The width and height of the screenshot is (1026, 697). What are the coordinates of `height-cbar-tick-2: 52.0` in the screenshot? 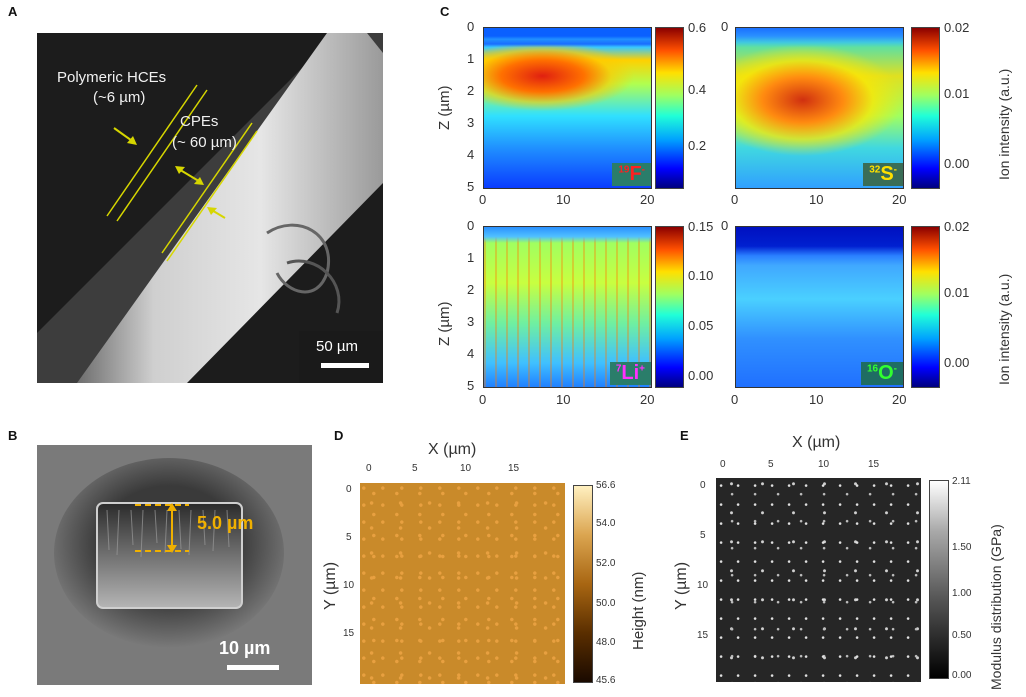 It's located at (606, 563).